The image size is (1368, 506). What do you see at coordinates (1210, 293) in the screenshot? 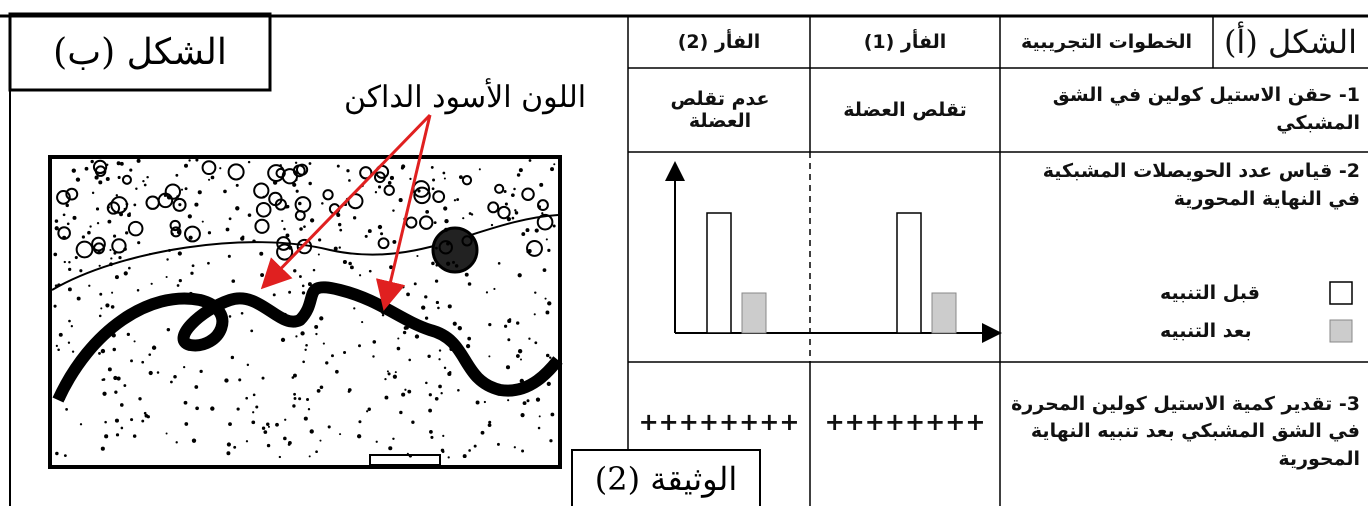
I see `legend-entry: قبل التنبيه` at bounding box center [1210, 293].